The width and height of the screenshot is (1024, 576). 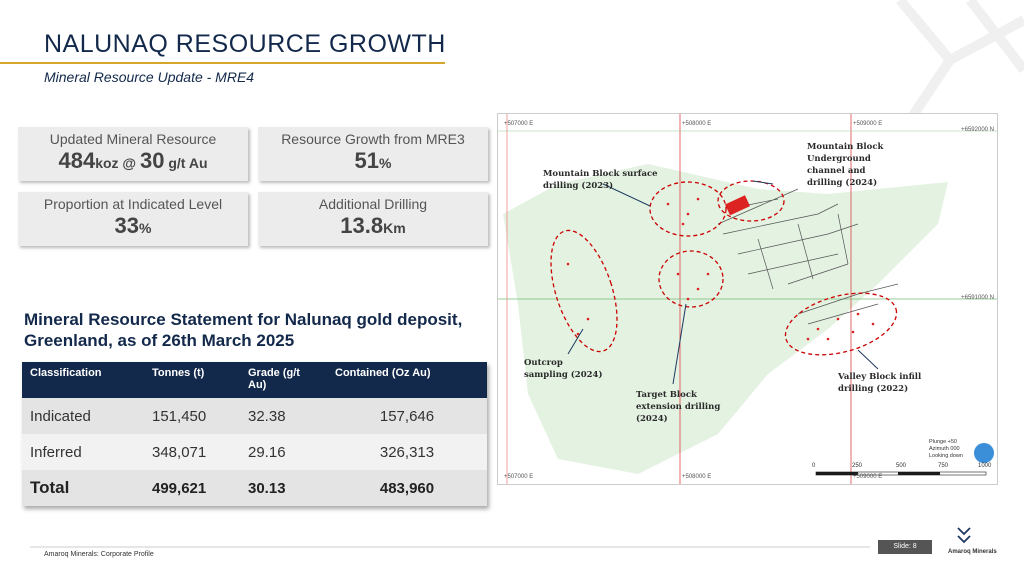 What do you see at coordinates (946, 456) in the screenshot?
I see `orientation-text: Looking down` at bounding box center [946, 456].